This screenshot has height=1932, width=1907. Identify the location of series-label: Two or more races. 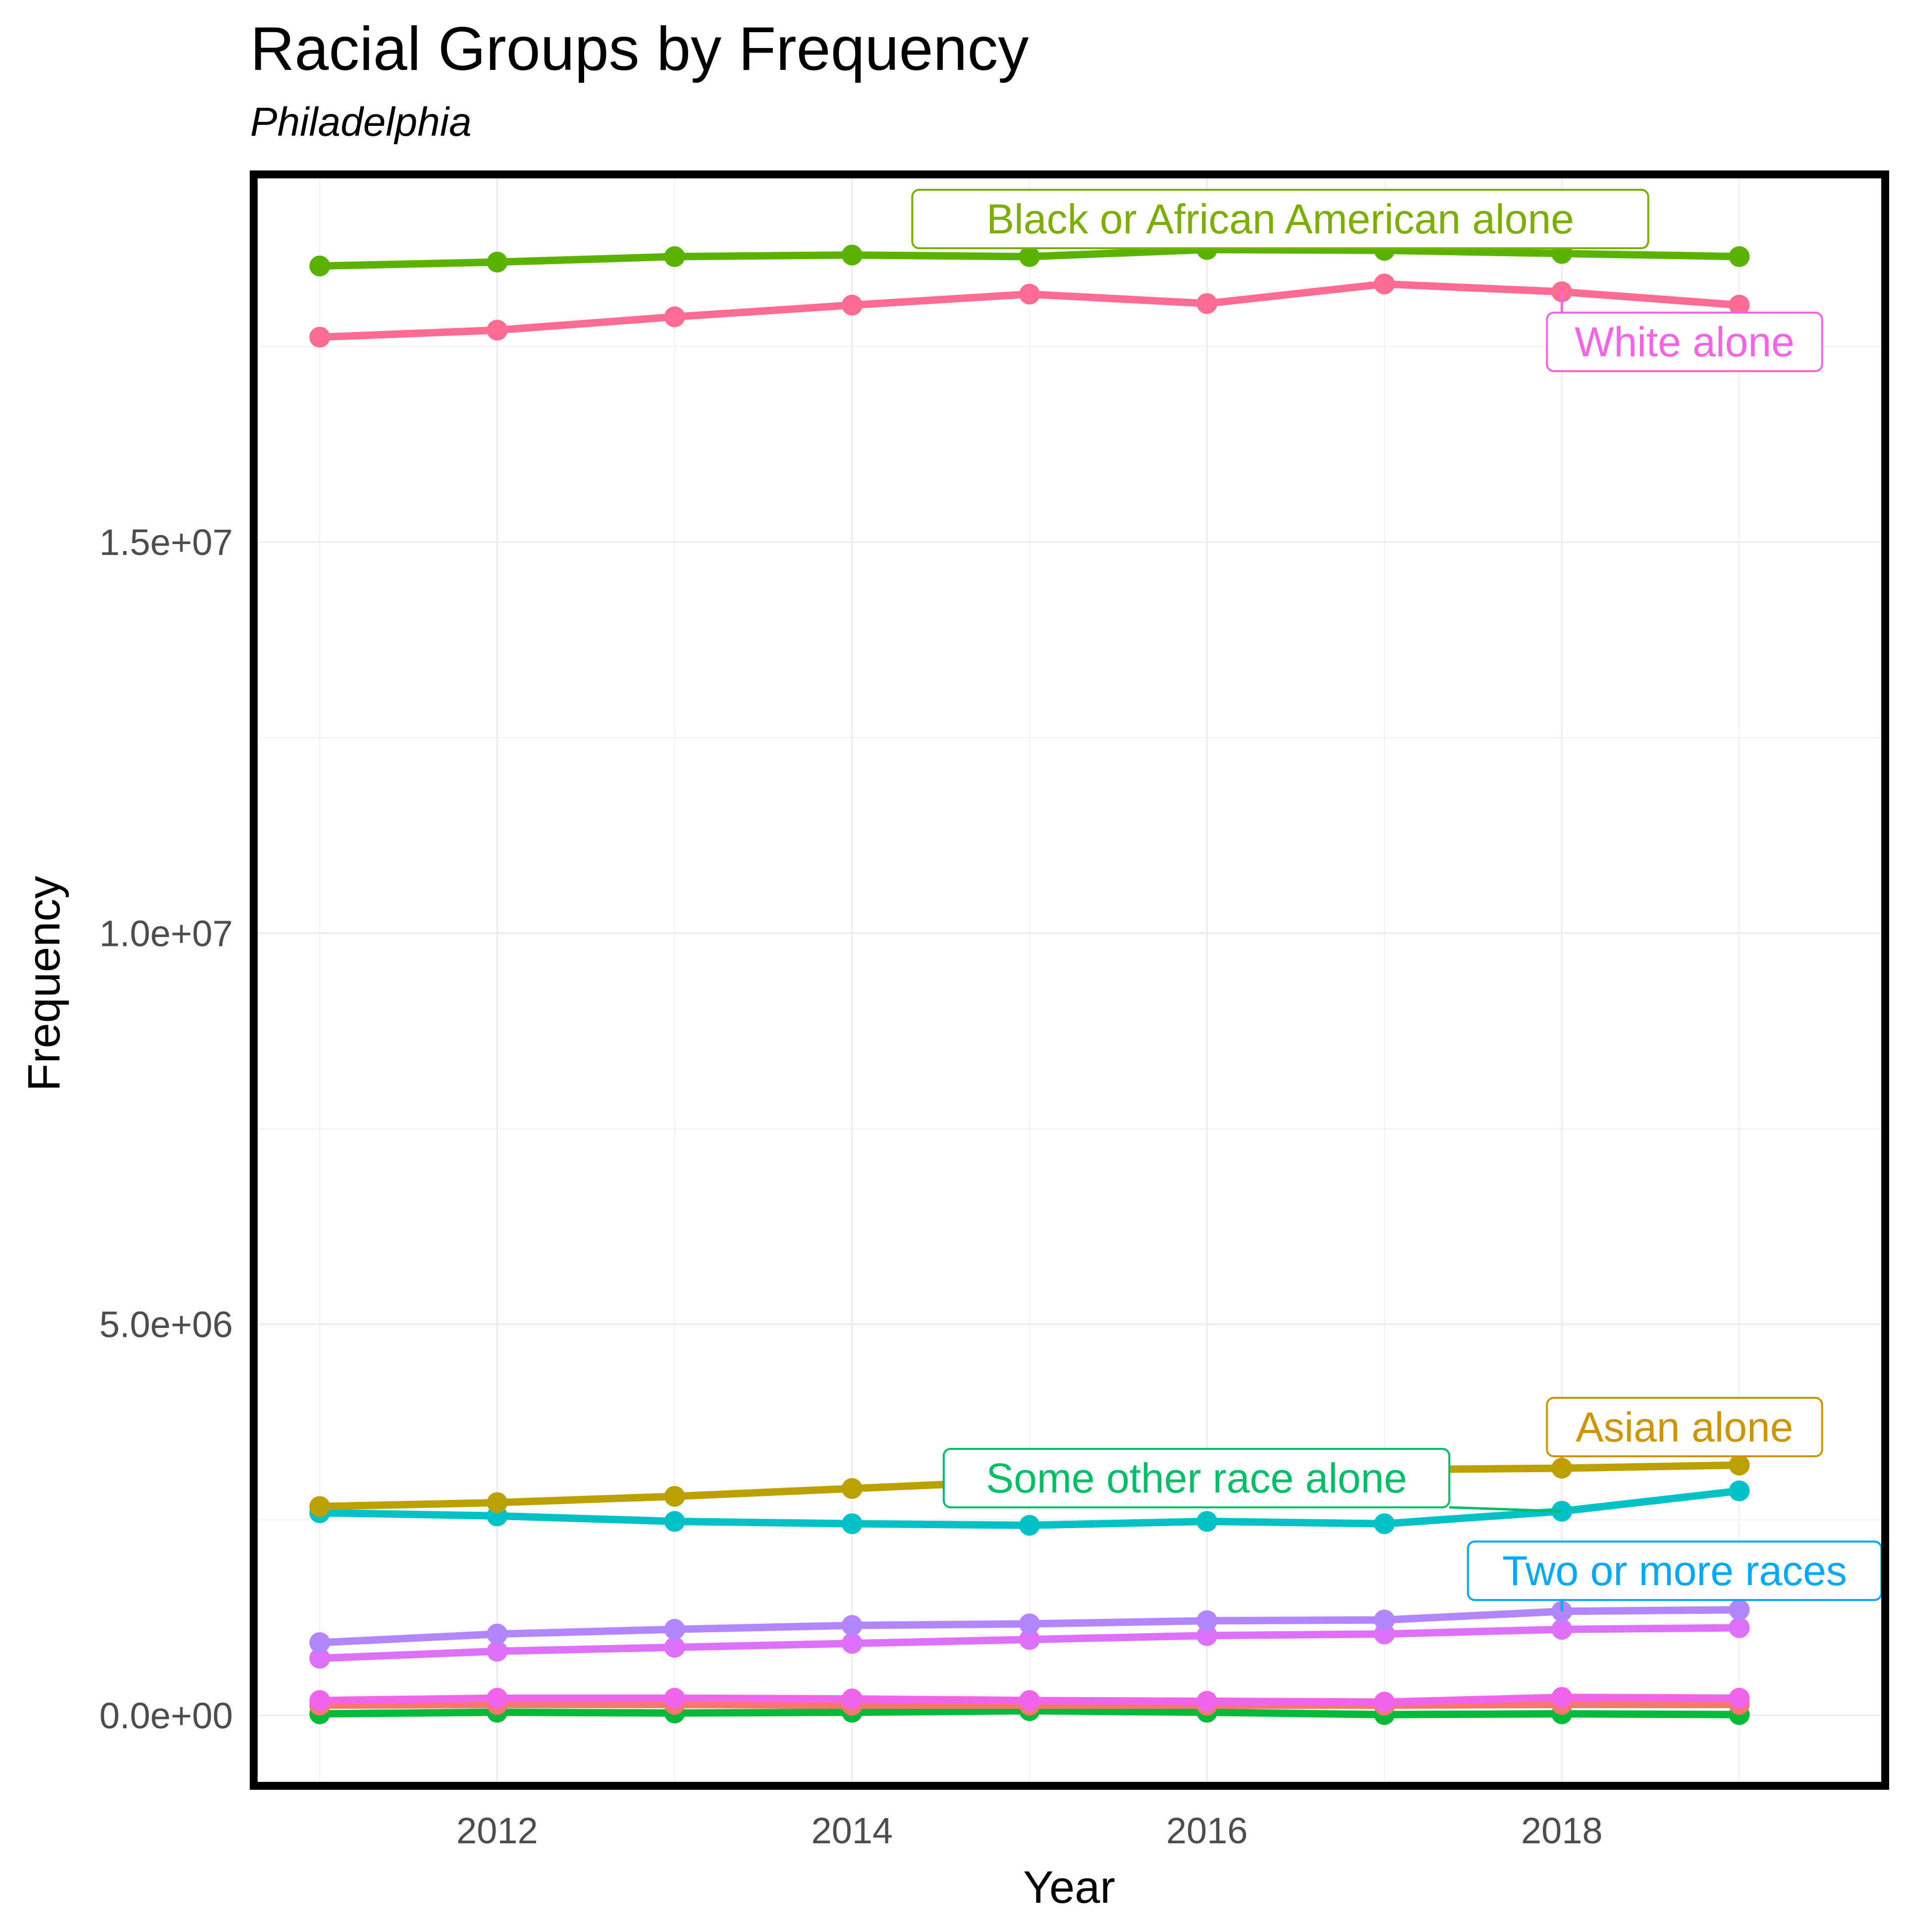
(1674, 1570).